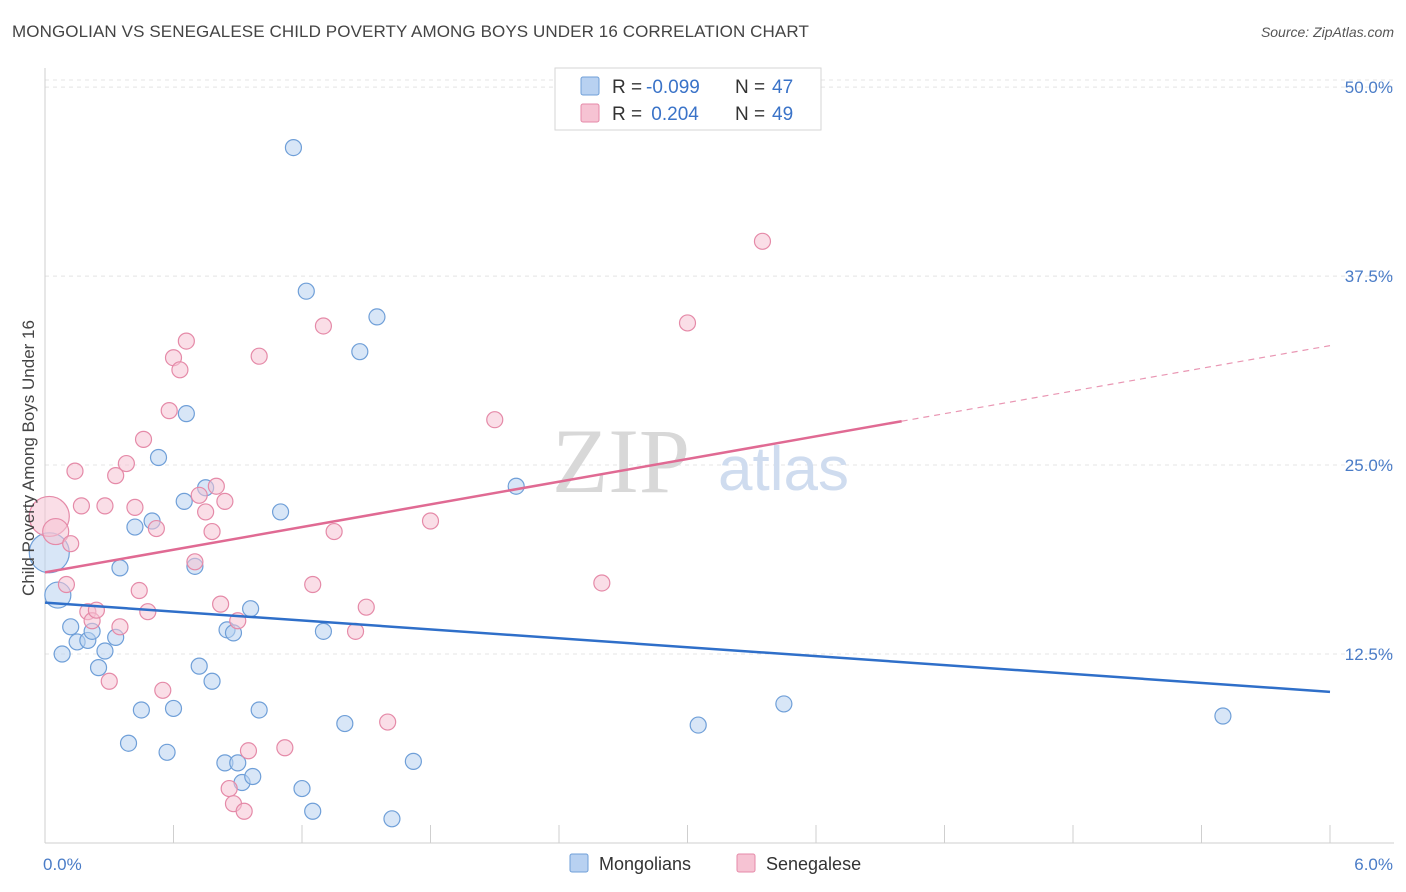 The height and width of the screenshot is (892, 1406). I want to click on bottom-legend: Mongolians Senegalese, so click(715, 863).